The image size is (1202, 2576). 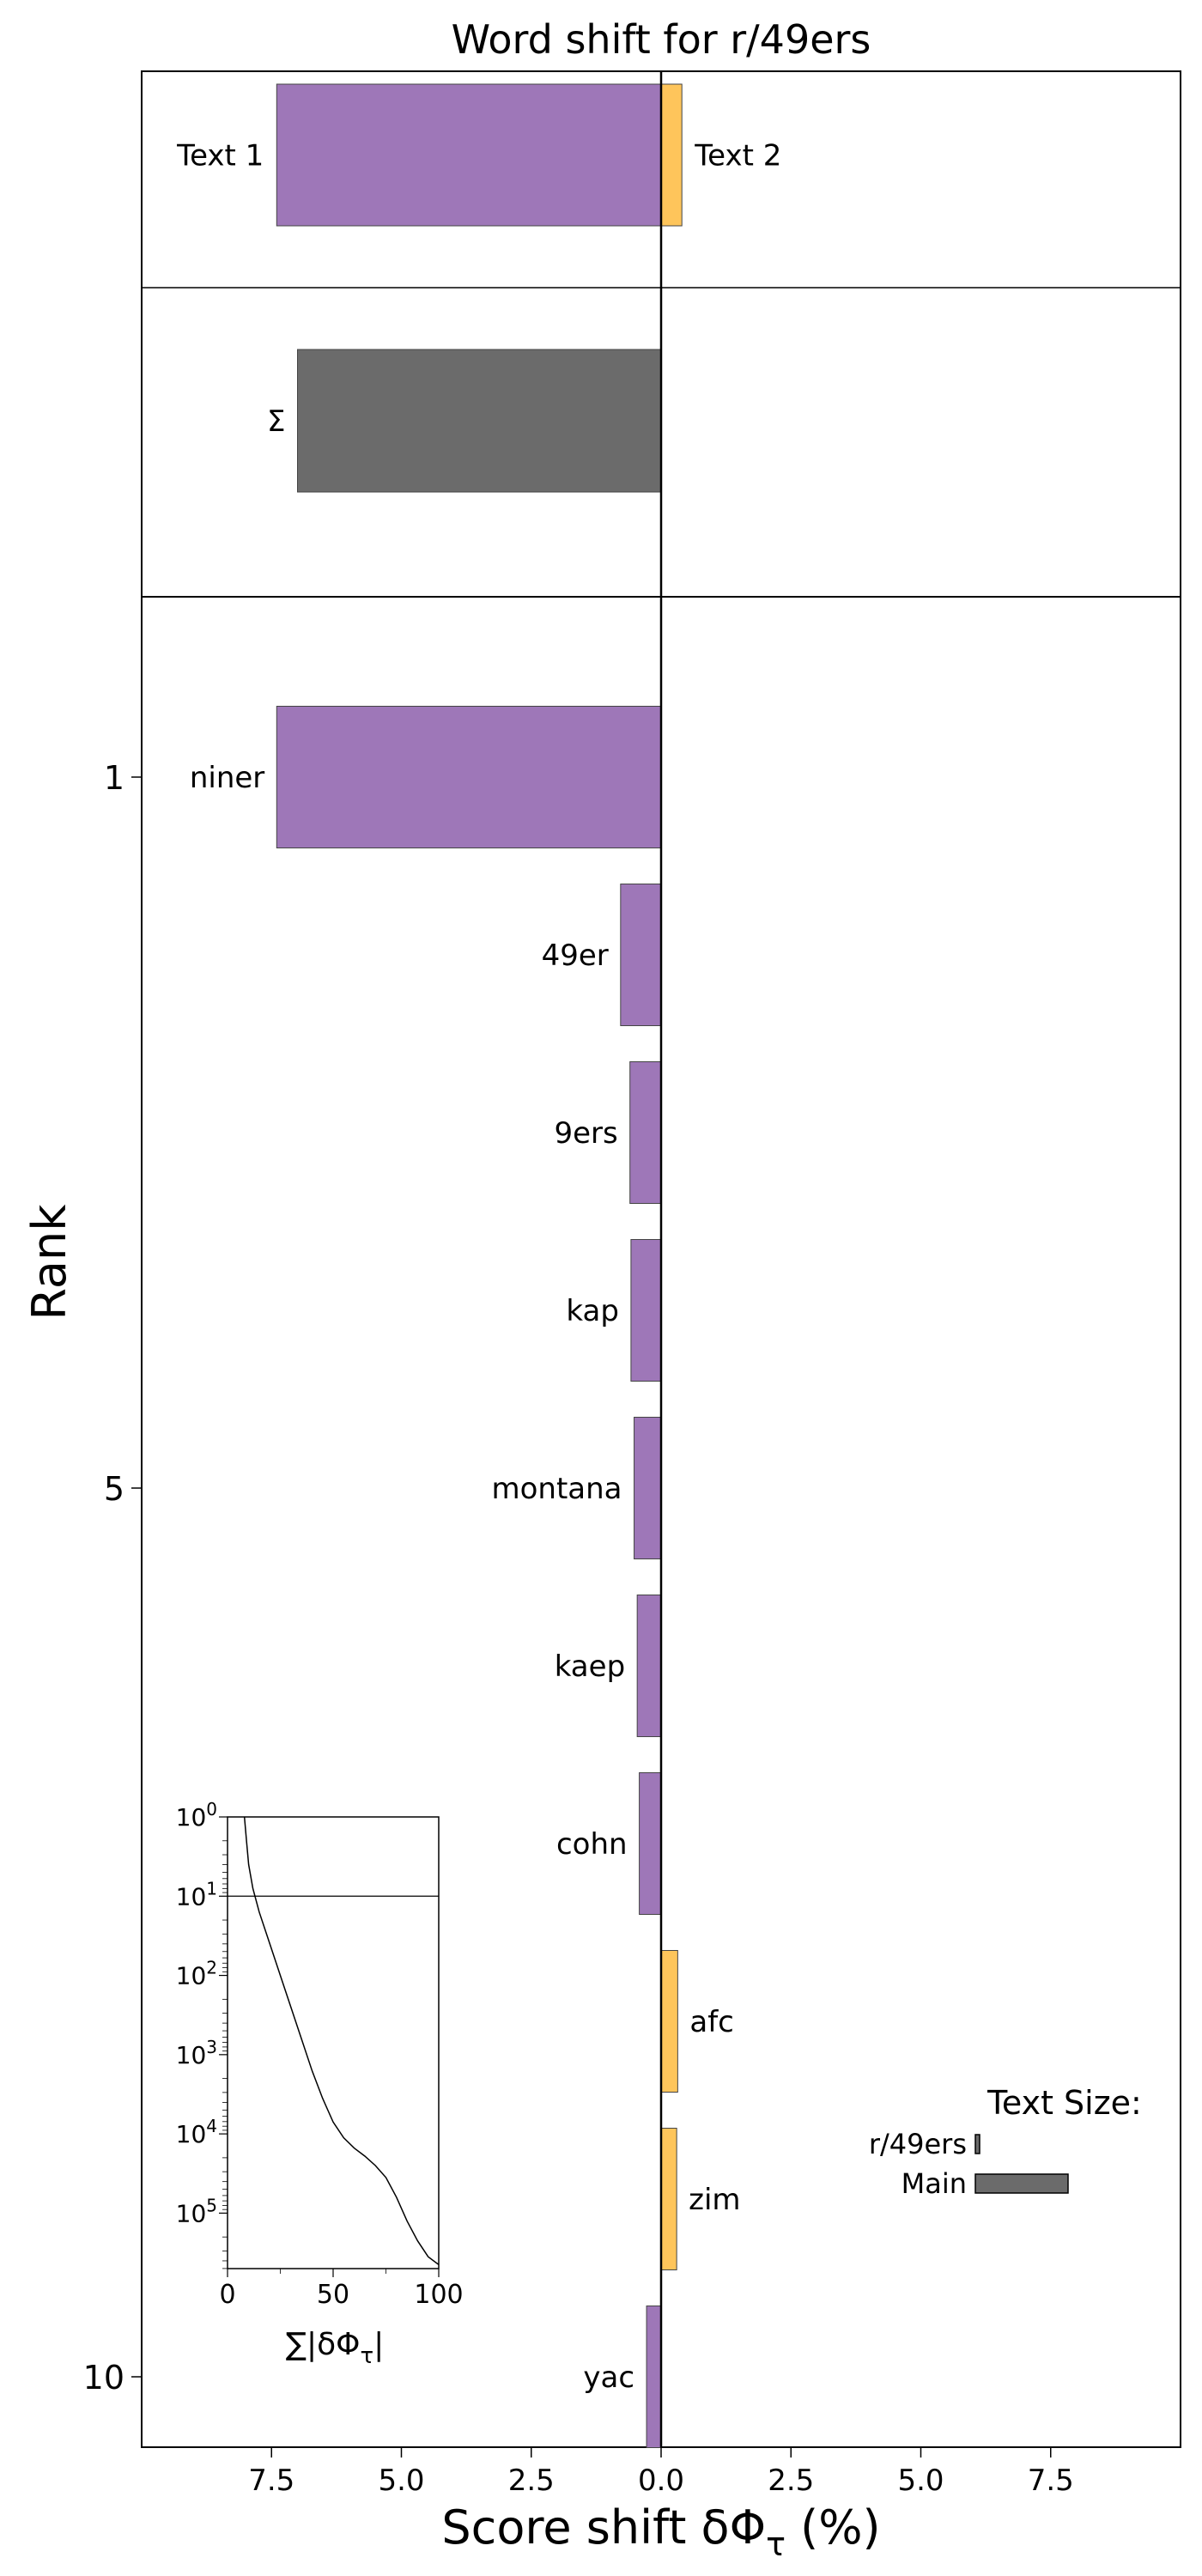 I want to click on sum-bar, so click(x=480, y=421).